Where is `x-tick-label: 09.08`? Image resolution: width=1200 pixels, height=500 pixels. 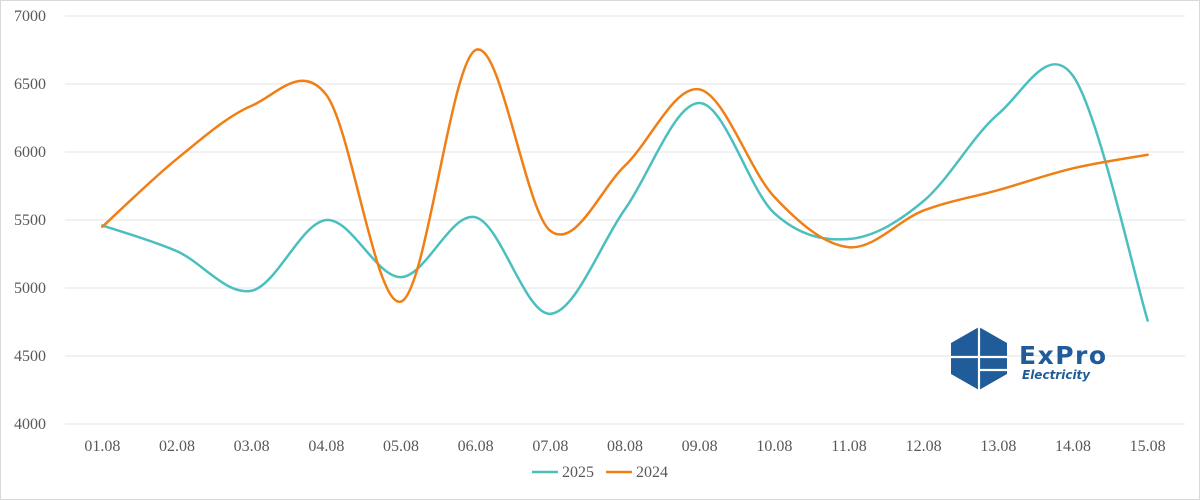 x-tick-label: 09.08 is located at coordinates (700, 446).